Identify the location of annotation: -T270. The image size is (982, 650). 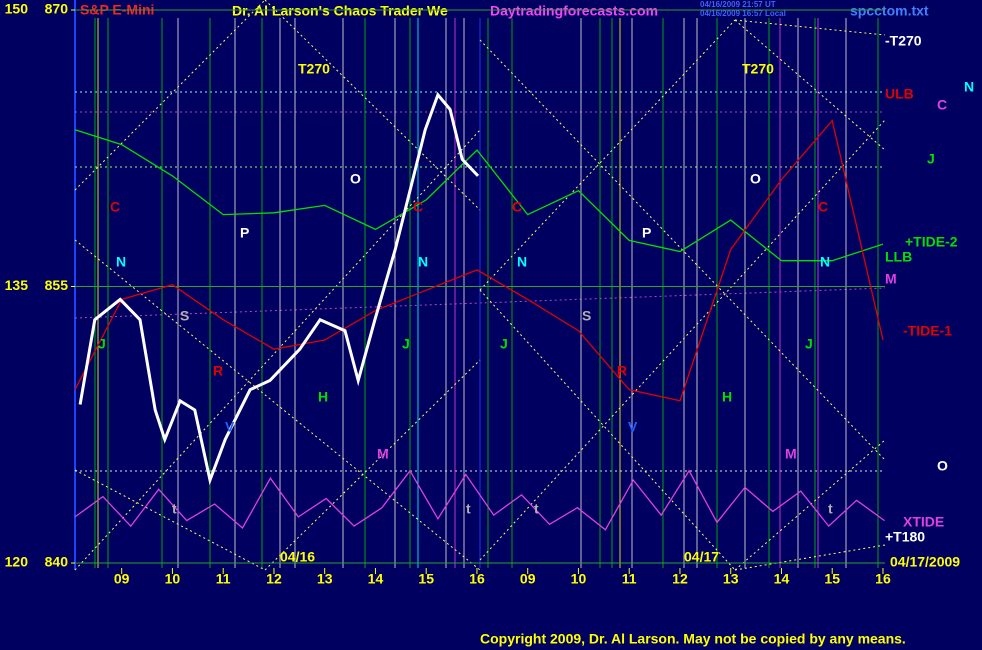
(903, 41).